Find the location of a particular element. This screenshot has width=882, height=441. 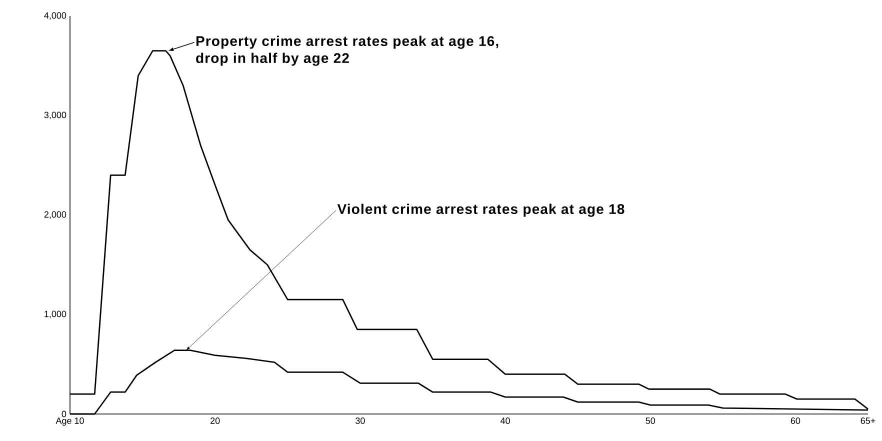

x-tick-label: 60 is located at coordinates (795, 421).